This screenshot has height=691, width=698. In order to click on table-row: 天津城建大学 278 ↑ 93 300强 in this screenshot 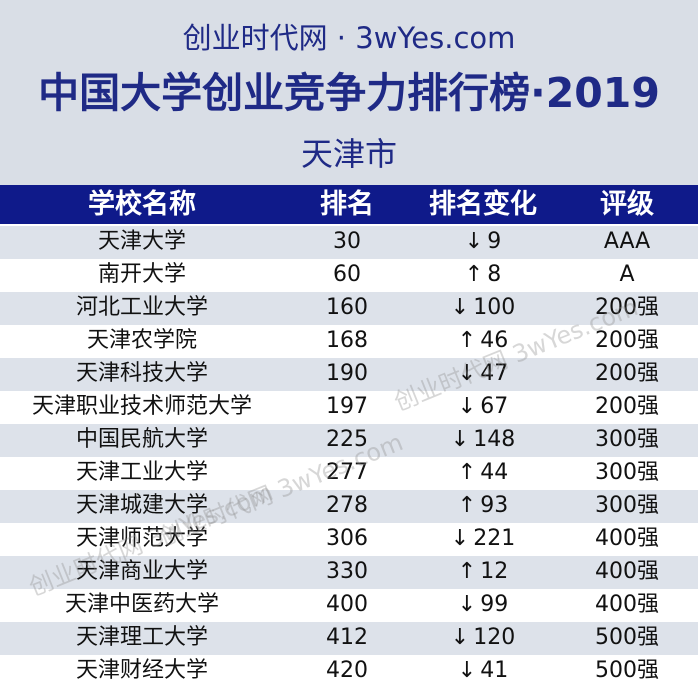, I will do `click(349, 505)`.